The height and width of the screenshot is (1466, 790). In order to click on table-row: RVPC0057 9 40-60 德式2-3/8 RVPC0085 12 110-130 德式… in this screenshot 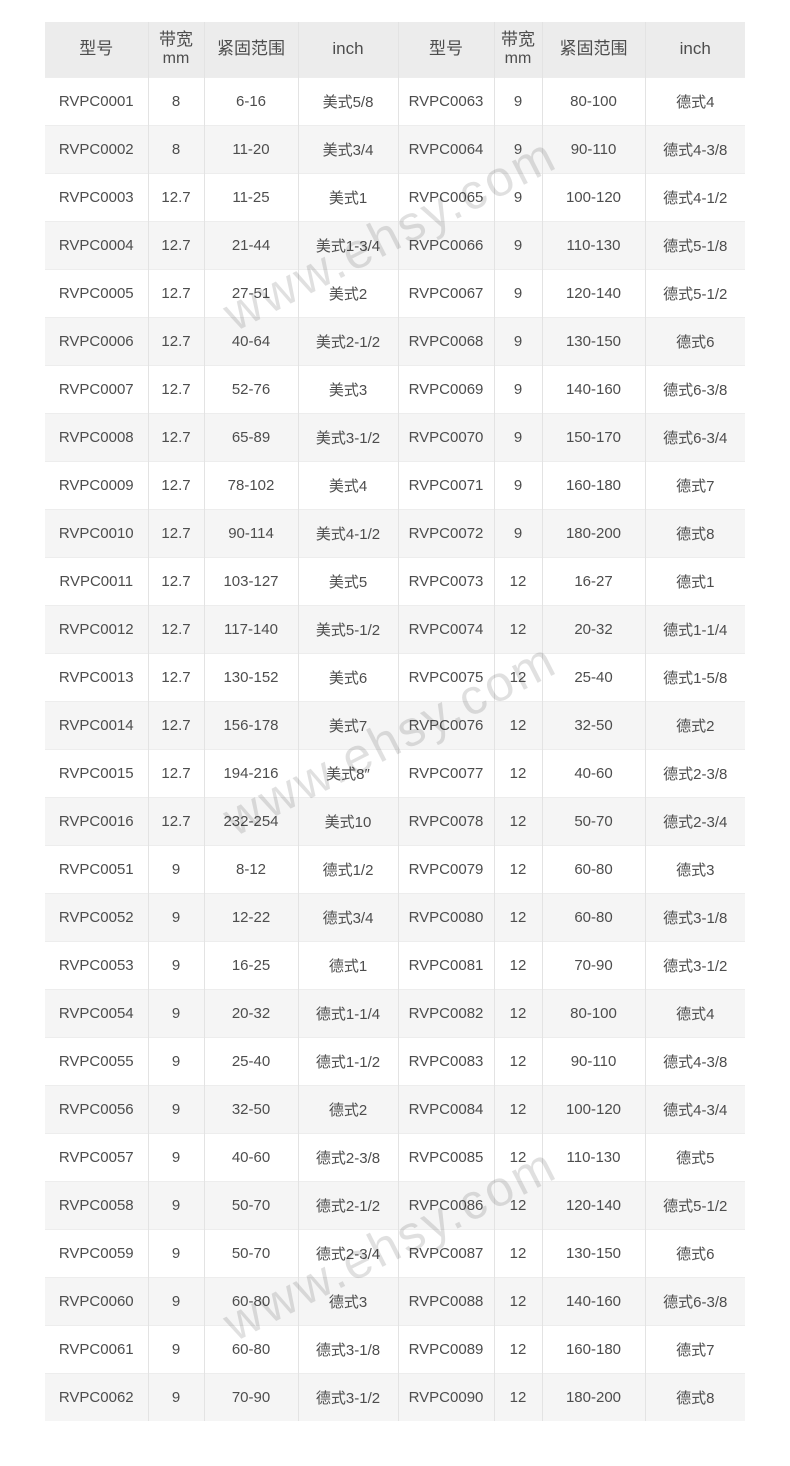, I will do `click(395, 1156)`.